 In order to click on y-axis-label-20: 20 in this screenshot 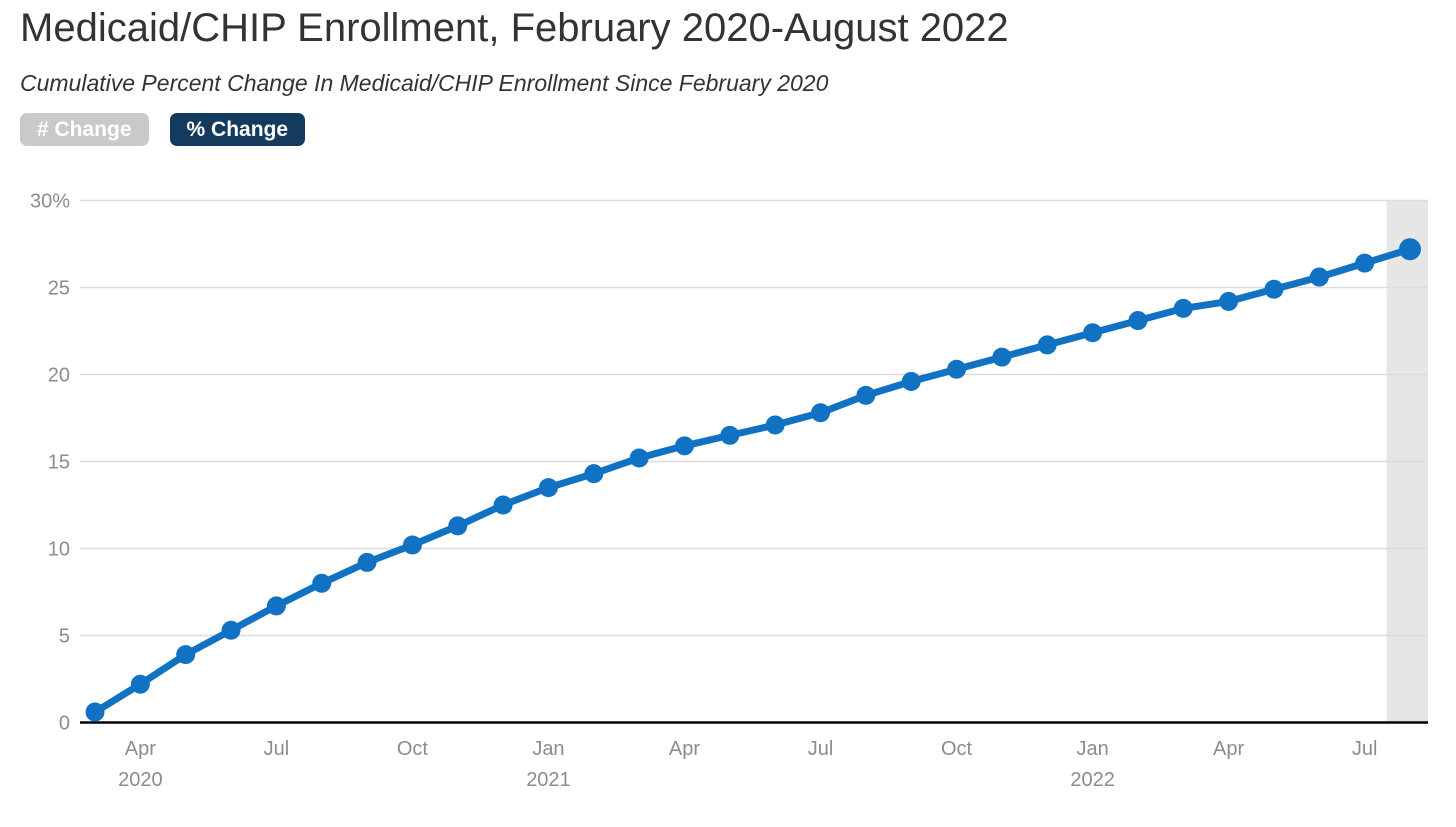, I will do `click(59, 376)`.